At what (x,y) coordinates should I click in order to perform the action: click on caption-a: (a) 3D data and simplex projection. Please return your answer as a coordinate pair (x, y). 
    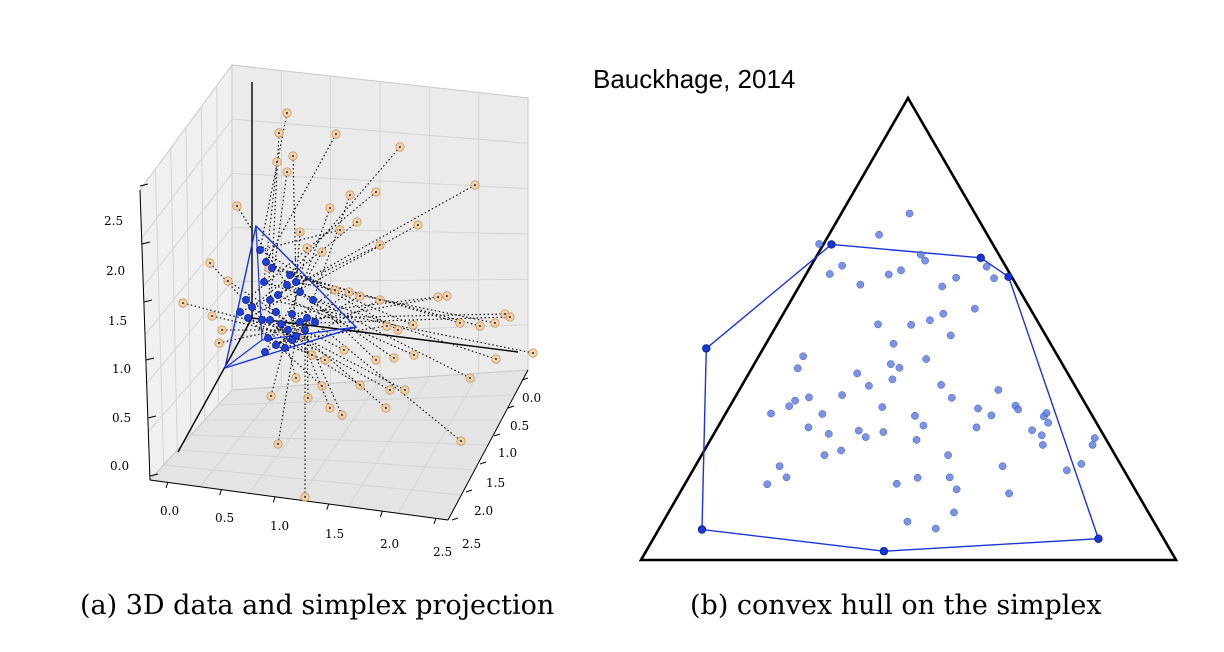
    Looking at the image, I should click on (317, 605).